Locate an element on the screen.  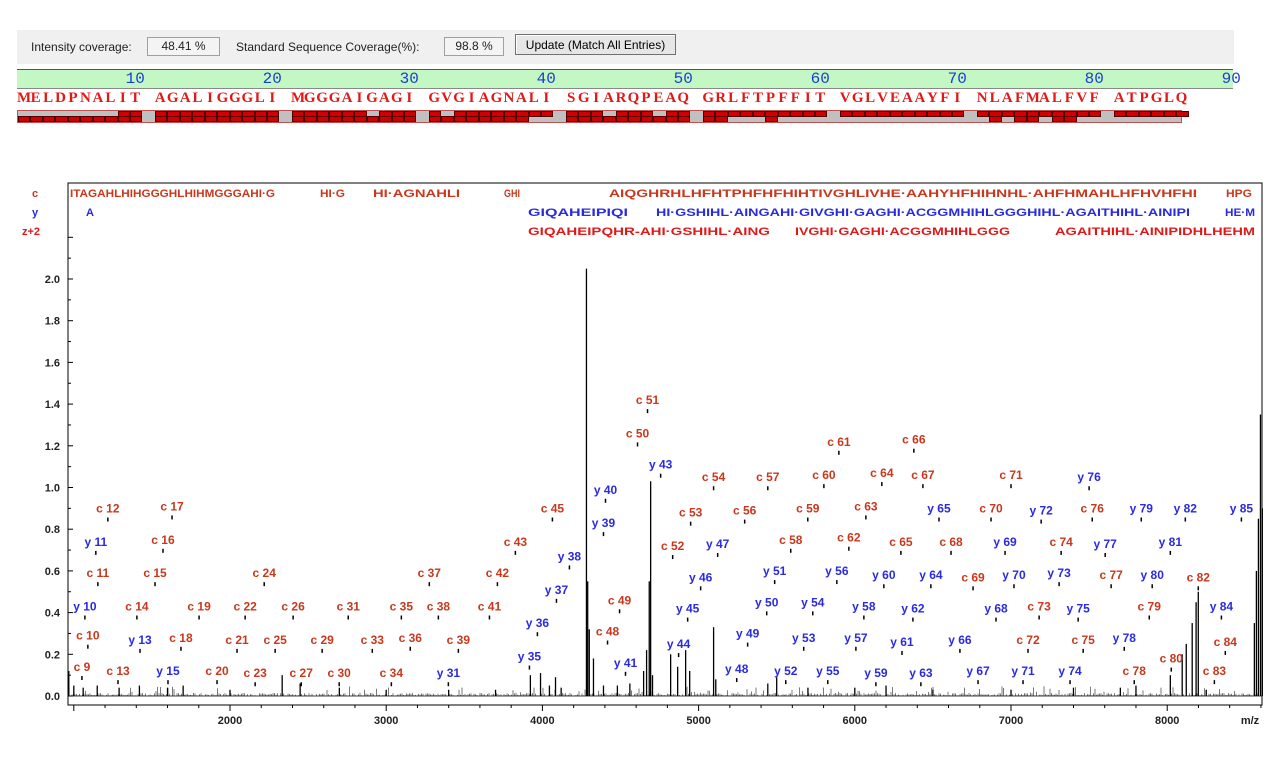
fragment-ion-label: y 82 is located at coordinates (1186, 509).